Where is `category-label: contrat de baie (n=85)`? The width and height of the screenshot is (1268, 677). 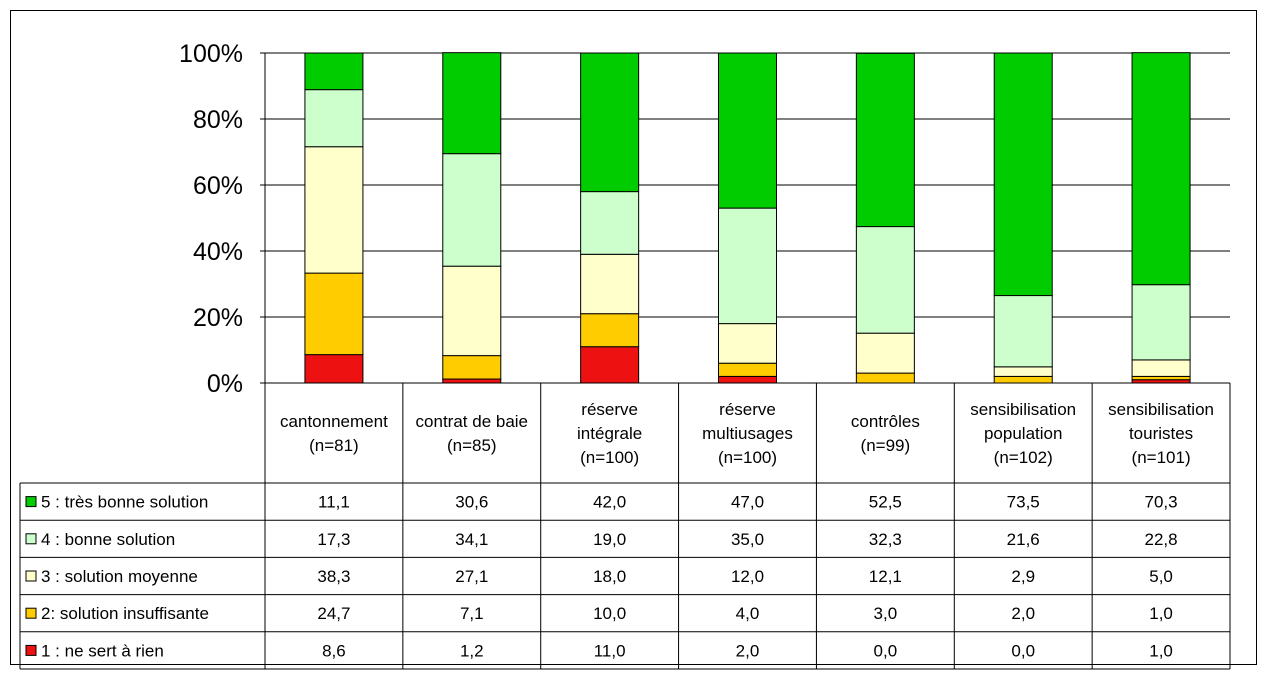 category-label: contrat de baie (n=85) is located at coordinates (472, 433).